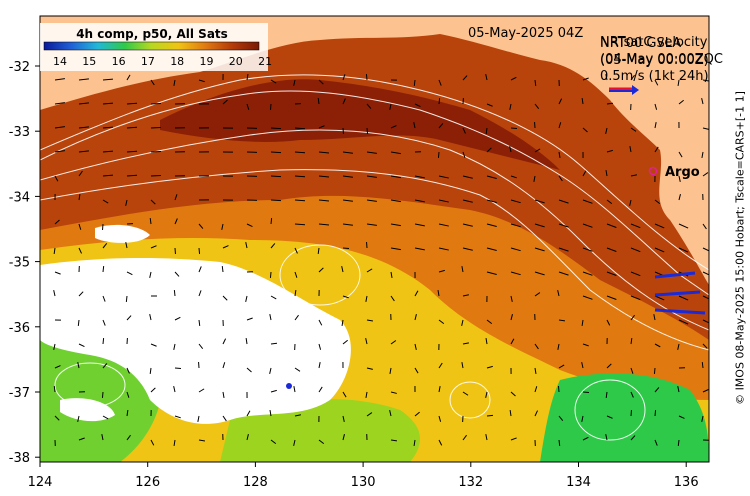 This screenshot has height=496, width=750. What do you see at coordinates (19, 132) in the screenshot?
I see `y-tick-label: -33` at bounding box center [19, 132].